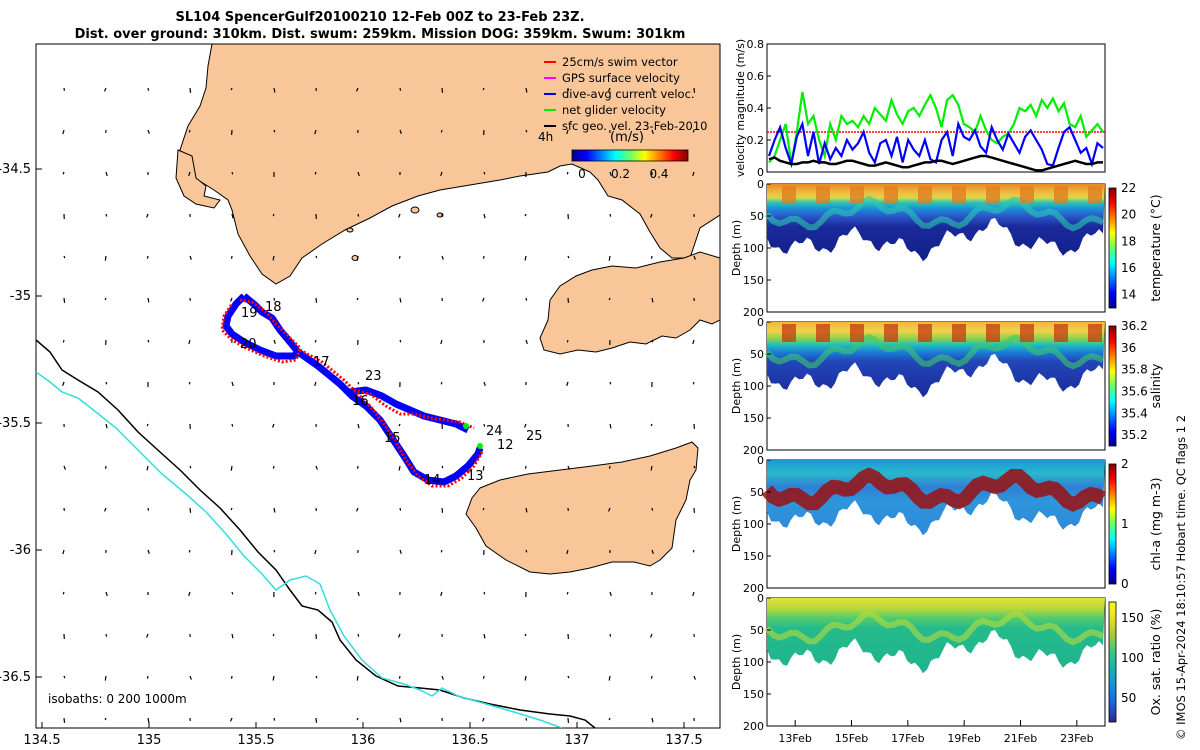  I want to click on section-y-tick-label: 50, so click(757, 354).